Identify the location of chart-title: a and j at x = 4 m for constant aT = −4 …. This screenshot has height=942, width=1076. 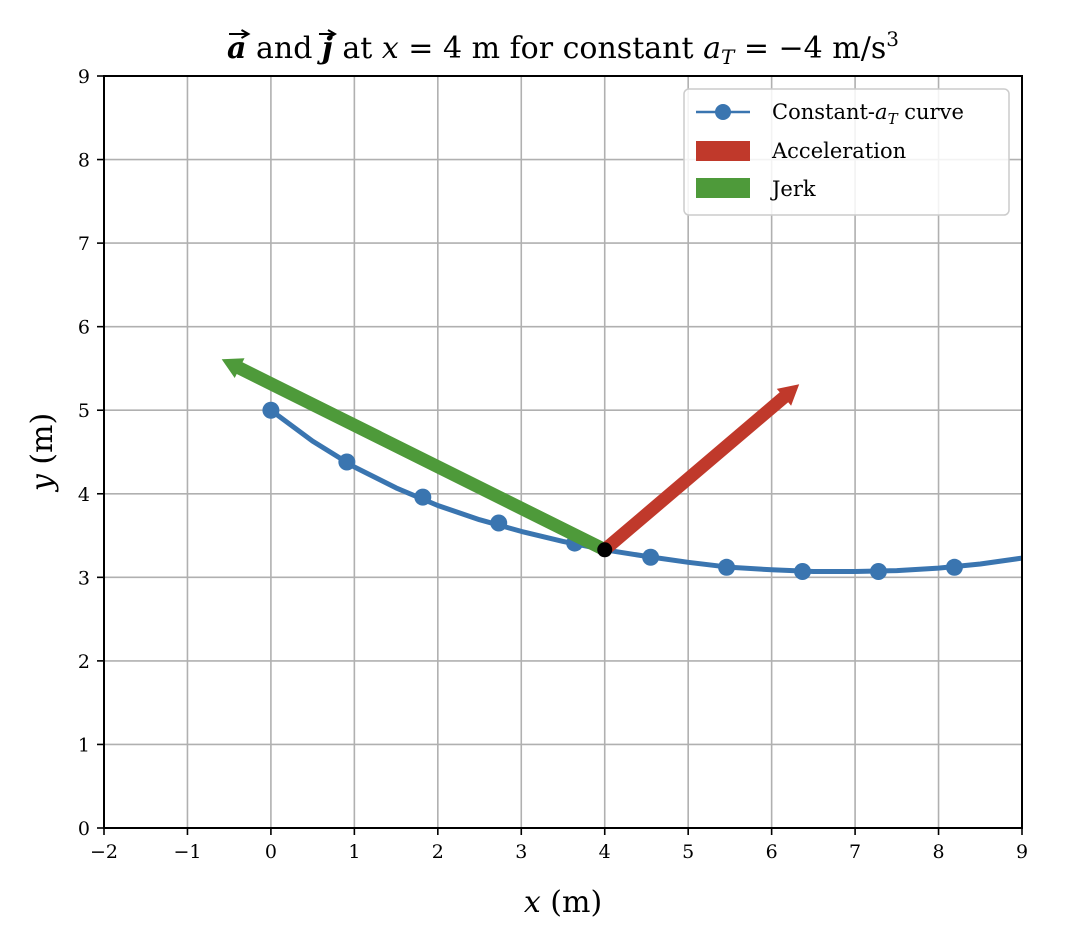
(563, 48).